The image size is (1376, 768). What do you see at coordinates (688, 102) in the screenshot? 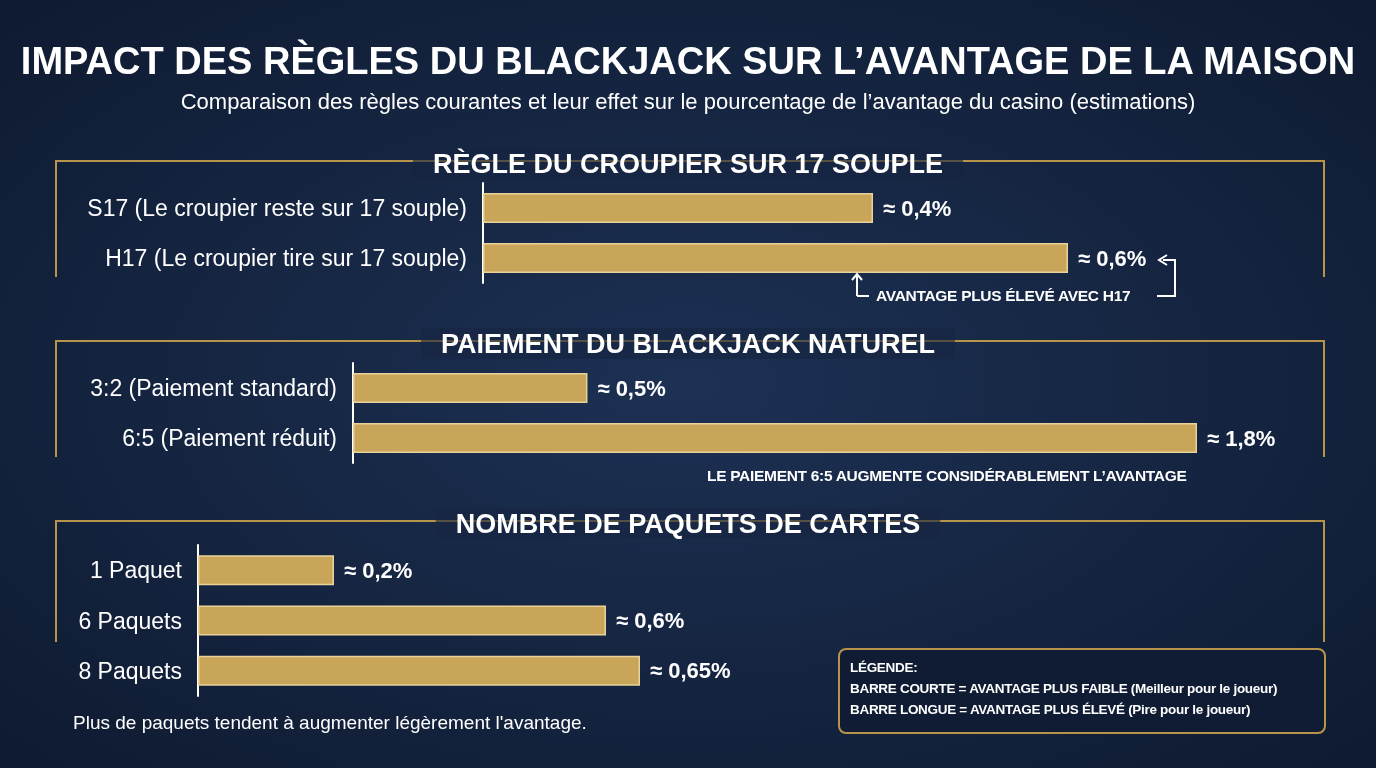
I see `text: Comparaison des règles courantes et leur effet sur le pourcentage de l’avantage du casino (estimations)` at bounding box center [688, 102].